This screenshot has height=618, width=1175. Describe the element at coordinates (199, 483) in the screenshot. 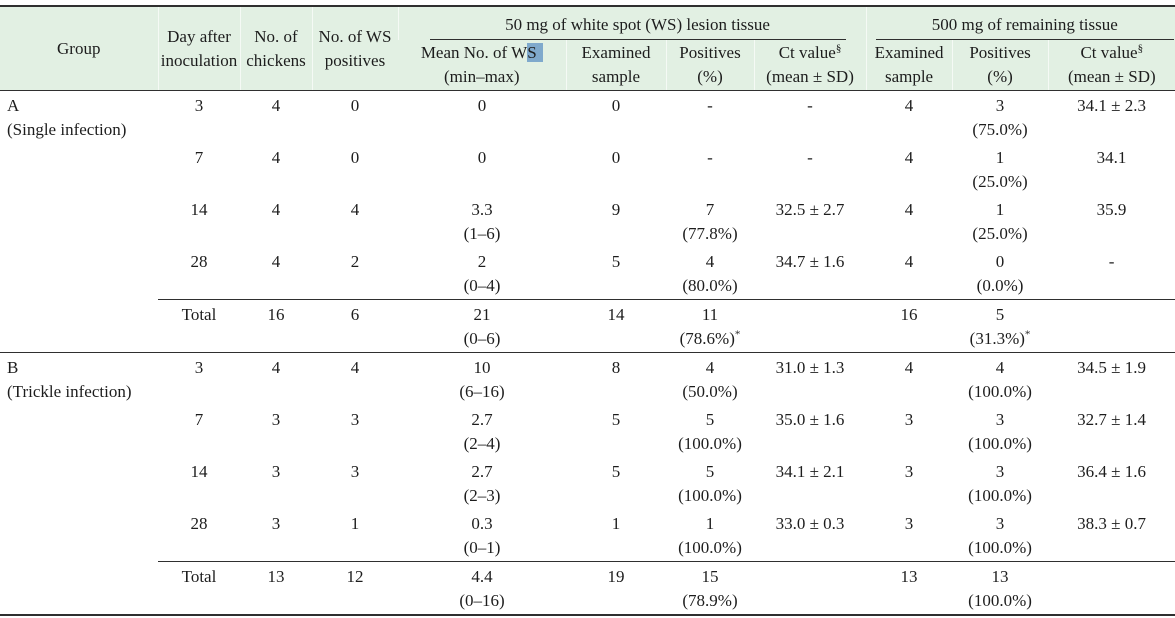

I see `cell-day: 14` at that location.